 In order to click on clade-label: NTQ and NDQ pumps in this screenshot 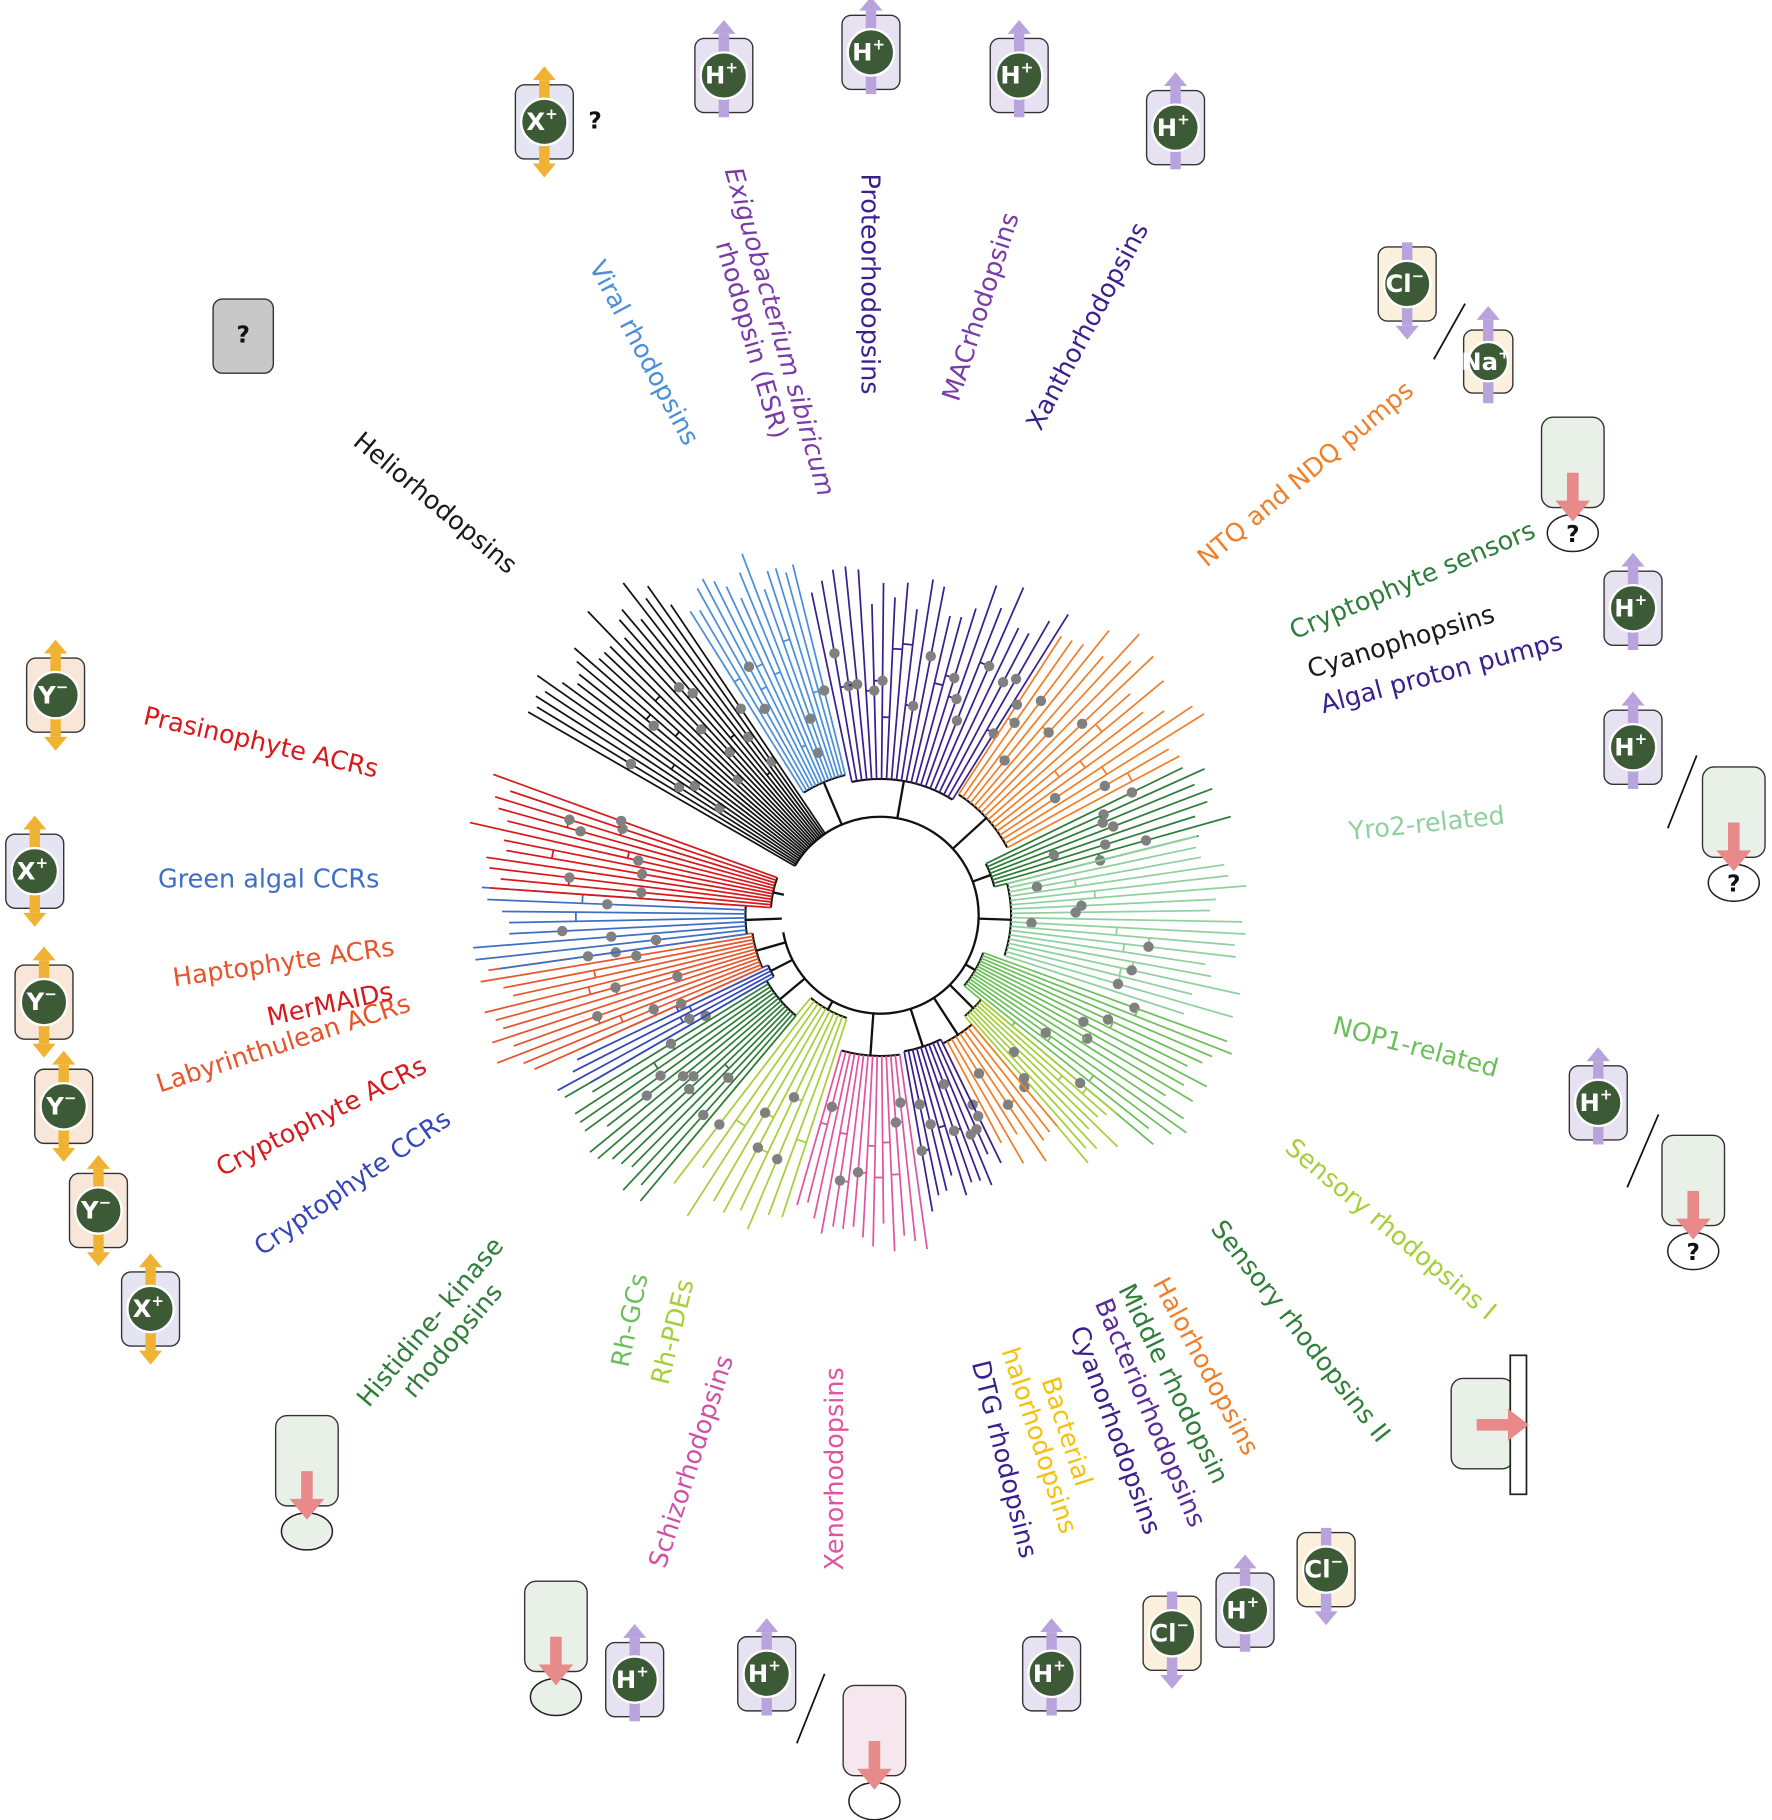, I will do `click(1306, 474)`.